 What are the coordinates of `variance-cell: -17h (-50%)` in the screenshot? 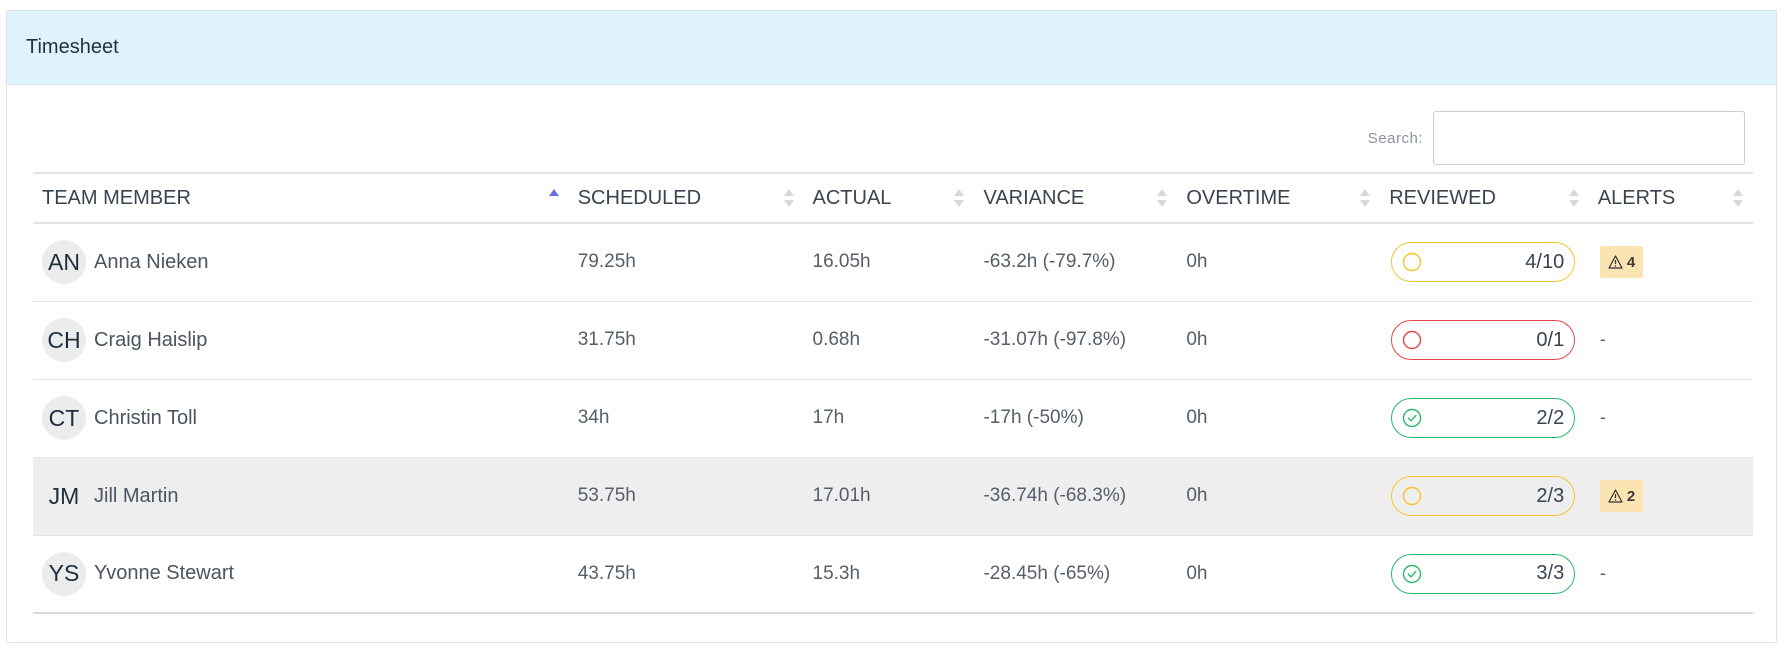 It's located at (1033, 417).